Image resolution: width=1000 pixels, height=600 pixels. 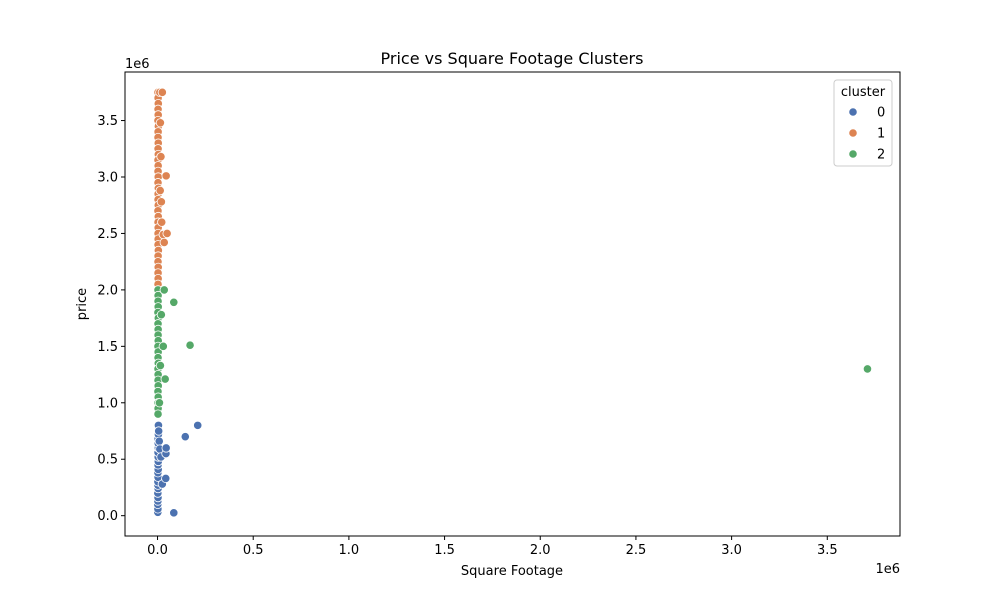 What do you see at coordinates (107, 347) in the screenshot?
I see `y-tick-label: 1.5` at bounding box center [107, 347].